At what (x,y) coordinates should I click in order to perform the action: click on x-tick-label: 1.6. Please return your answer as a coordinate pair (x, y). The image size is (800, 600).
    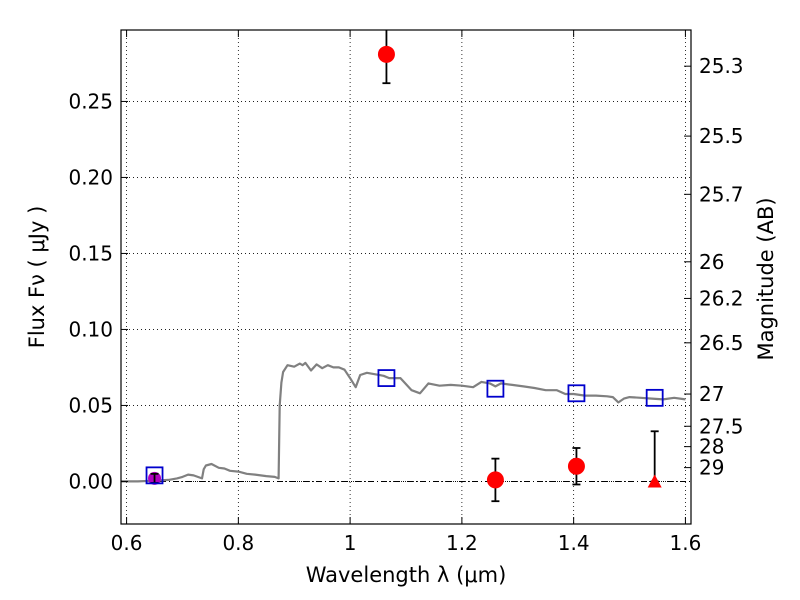
    Looking at the image, I should click on (686, 543).